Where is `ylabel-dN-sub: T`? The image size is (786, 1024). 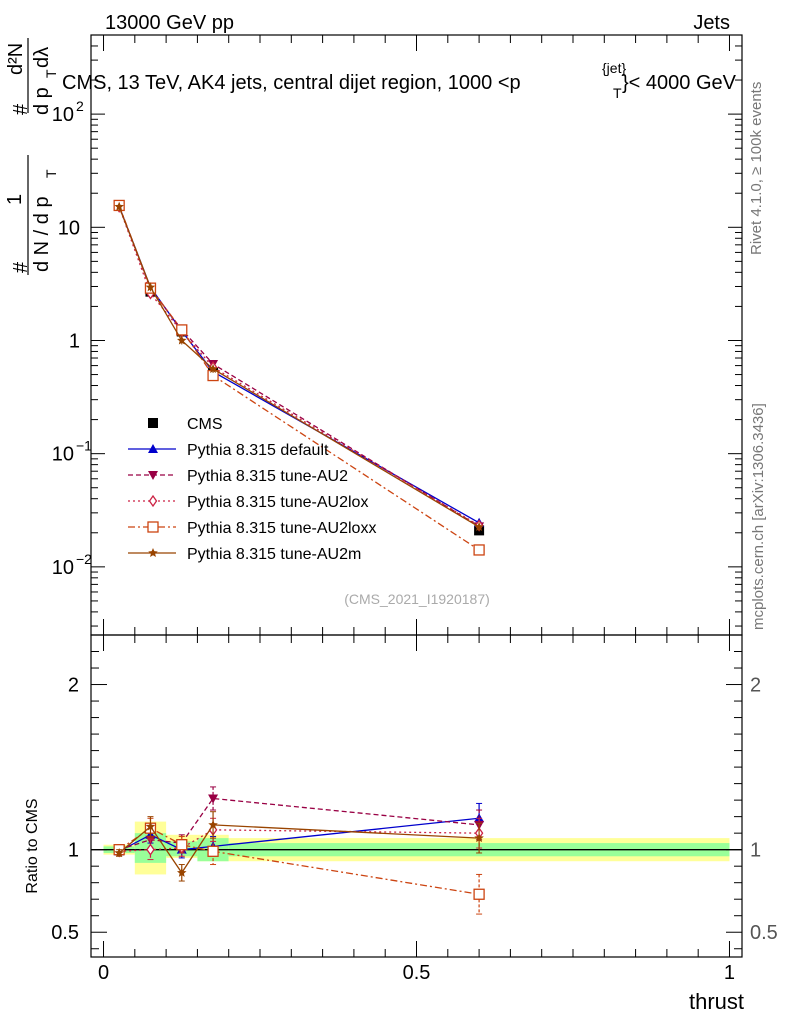
ylabel-dN-sub: T is located at coordinates (51, 173).